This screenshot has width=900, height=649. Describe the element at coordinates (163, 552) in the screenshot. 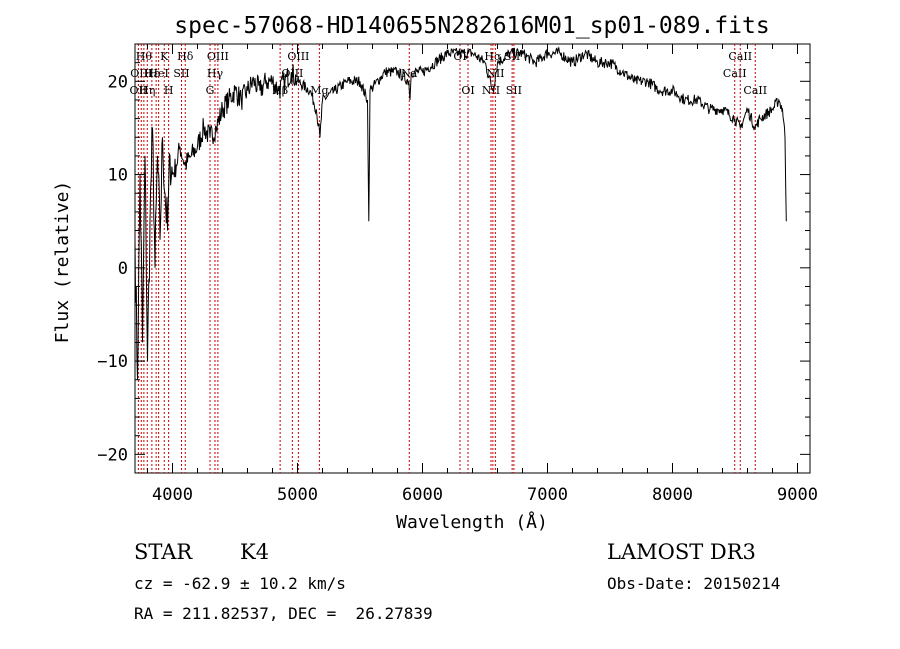

I see `object-class: STAR` at that location.